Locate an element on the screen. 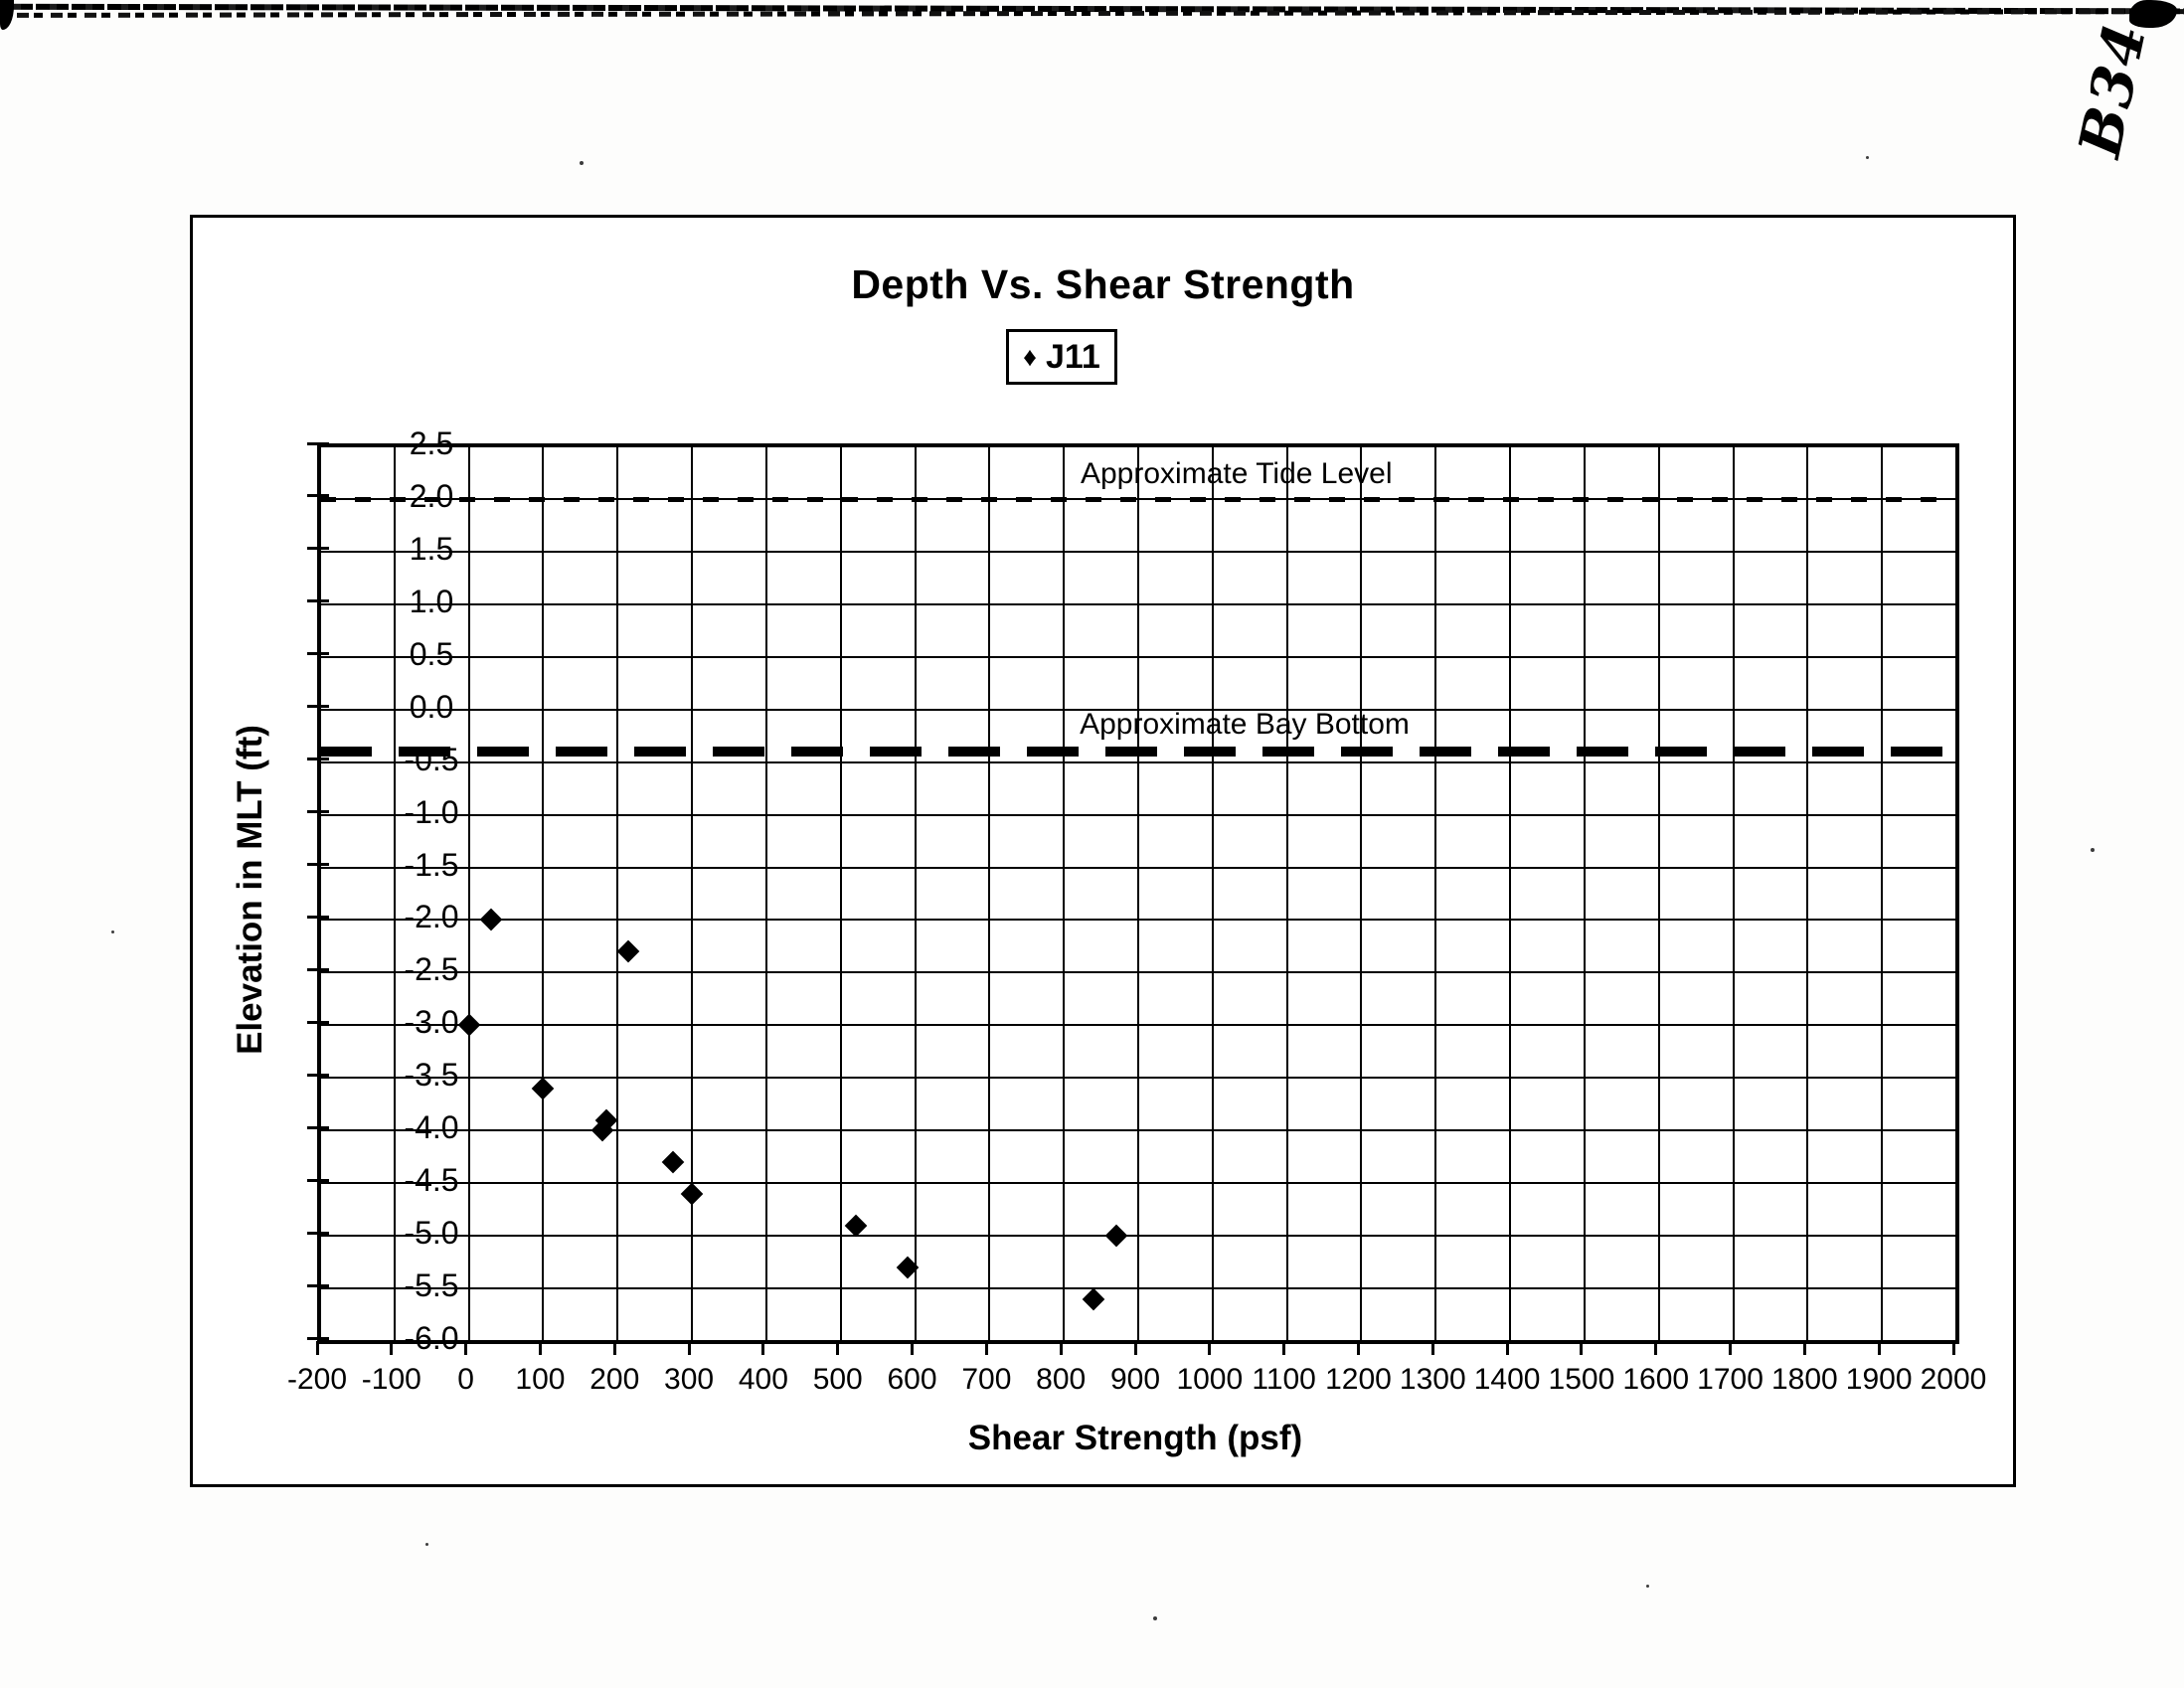 Image resolution: width=2184 pixels, height=1688 pixels. y-axis-title: Elevation in MLT (ft) is located at coordinates (250, 890).